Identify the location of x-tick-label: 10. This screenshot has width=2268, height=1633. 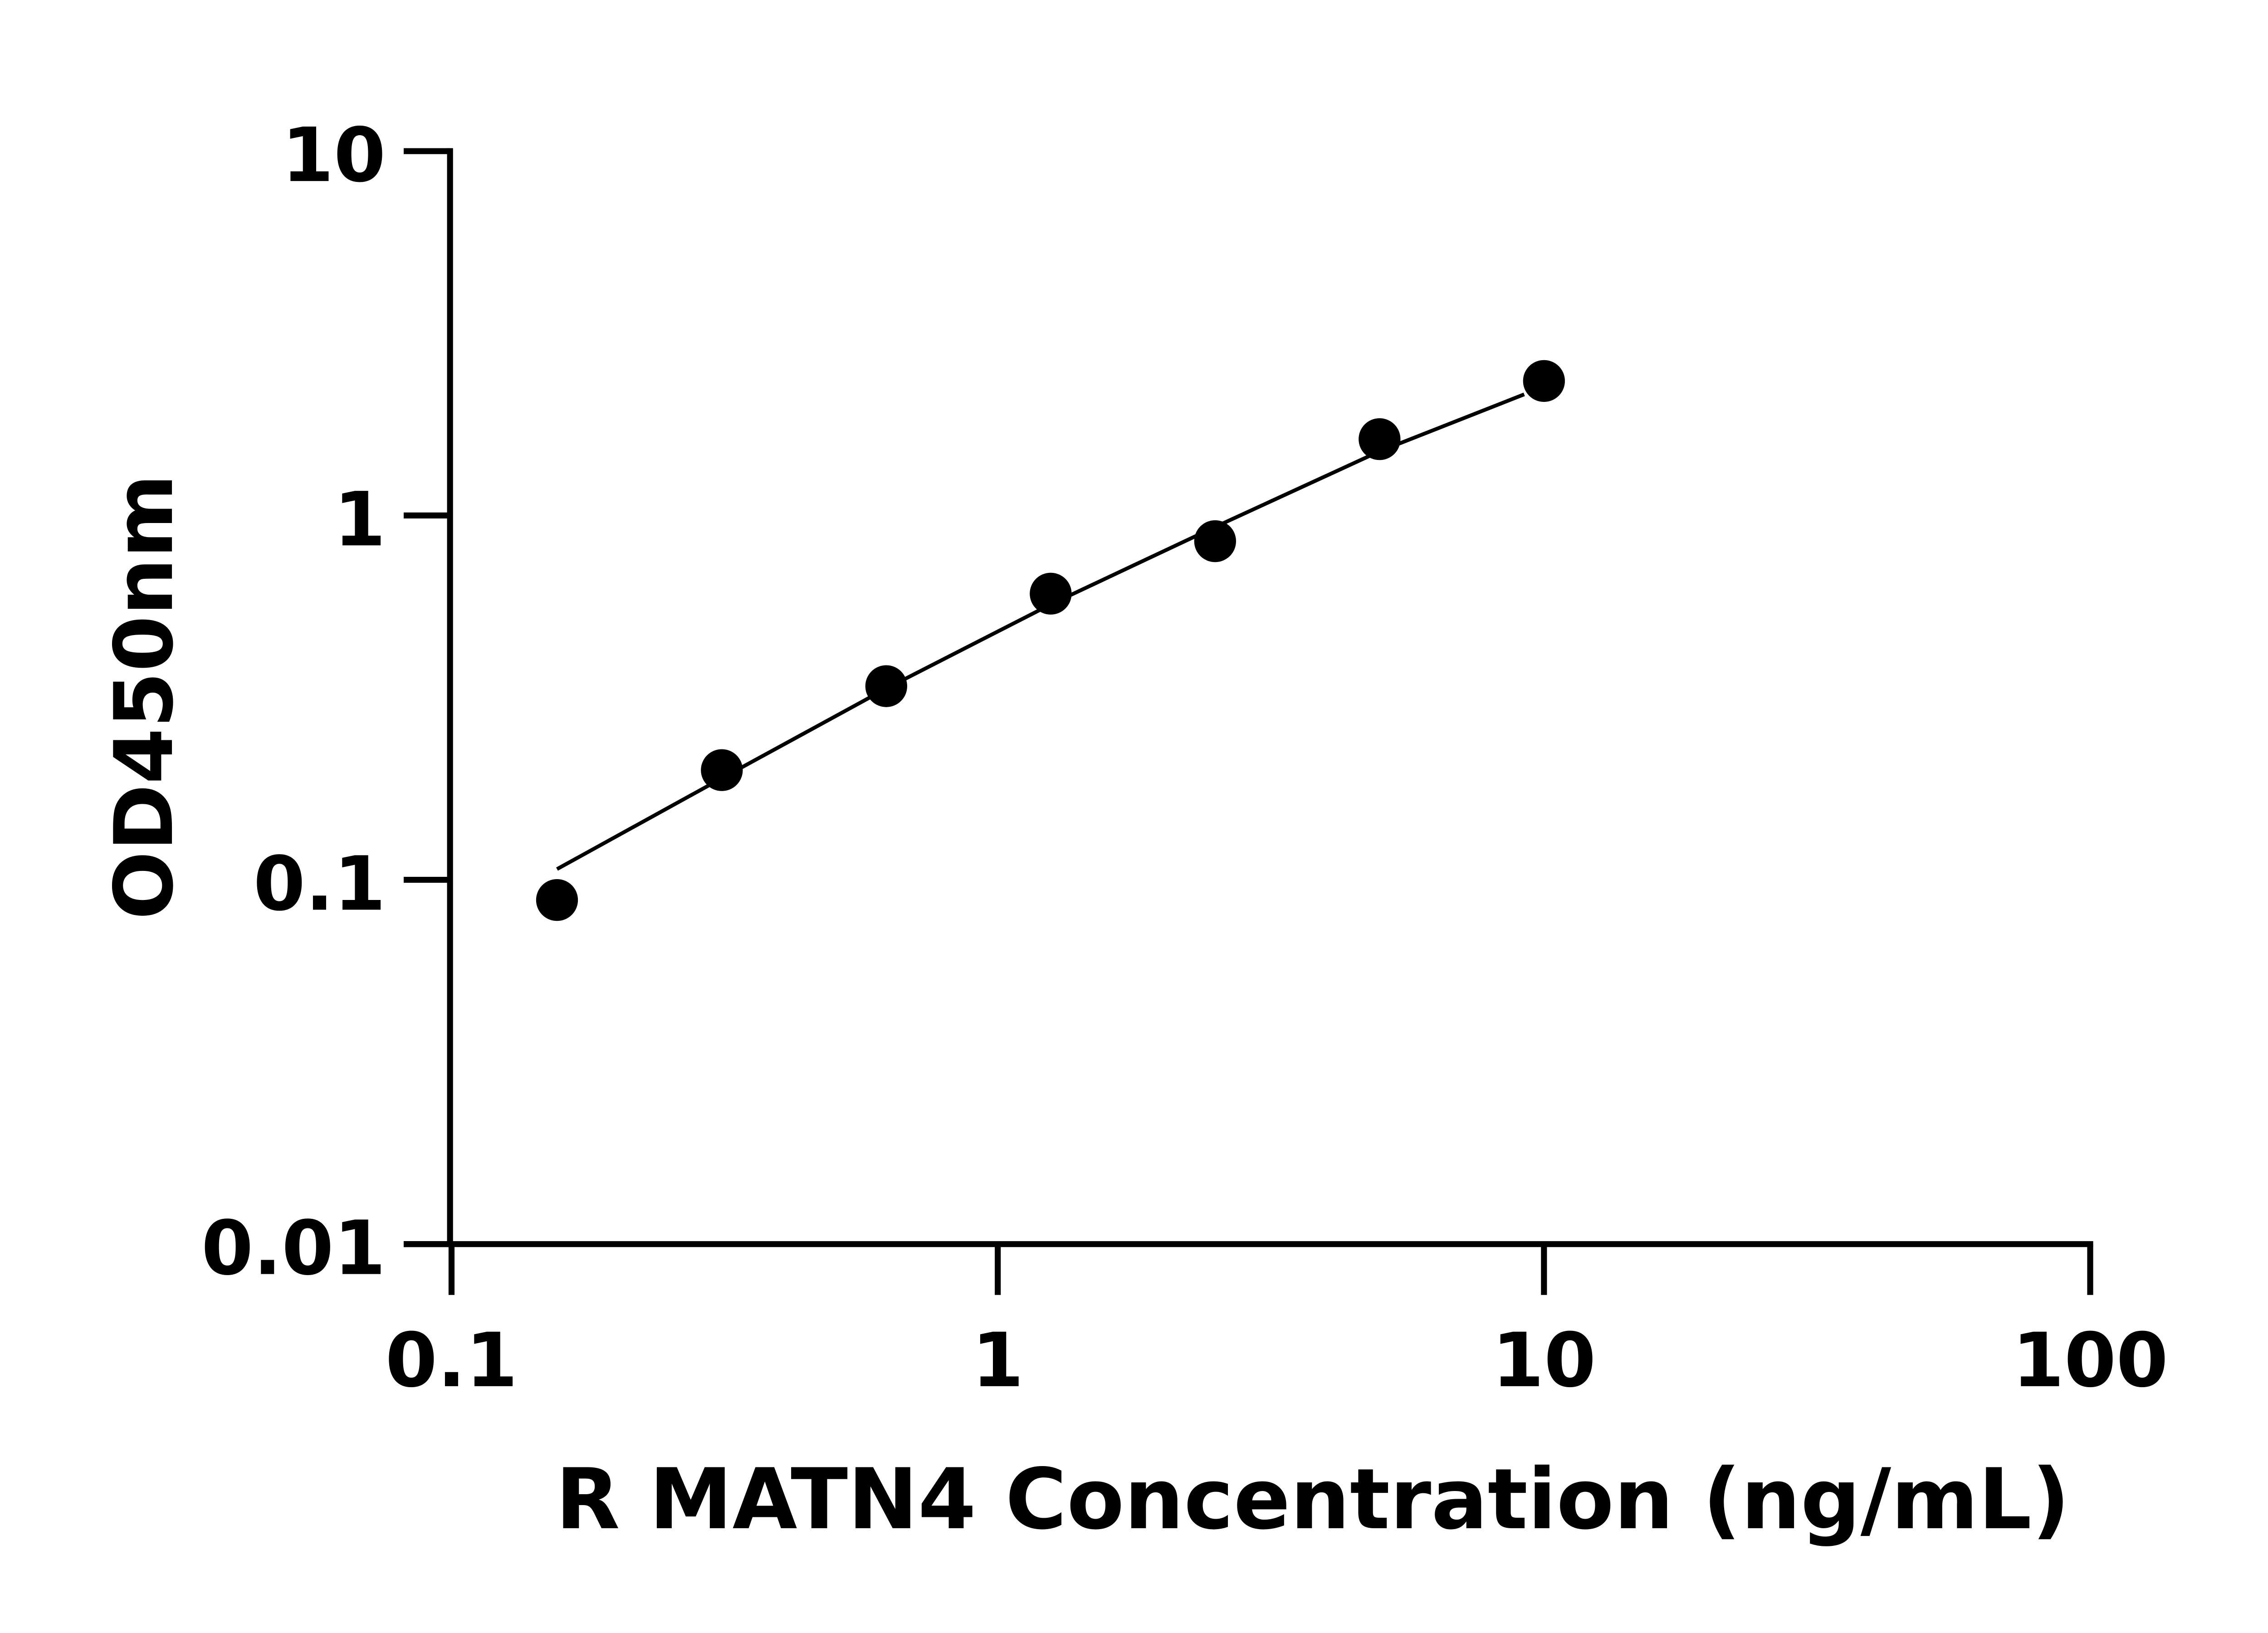
(1544, 1360).